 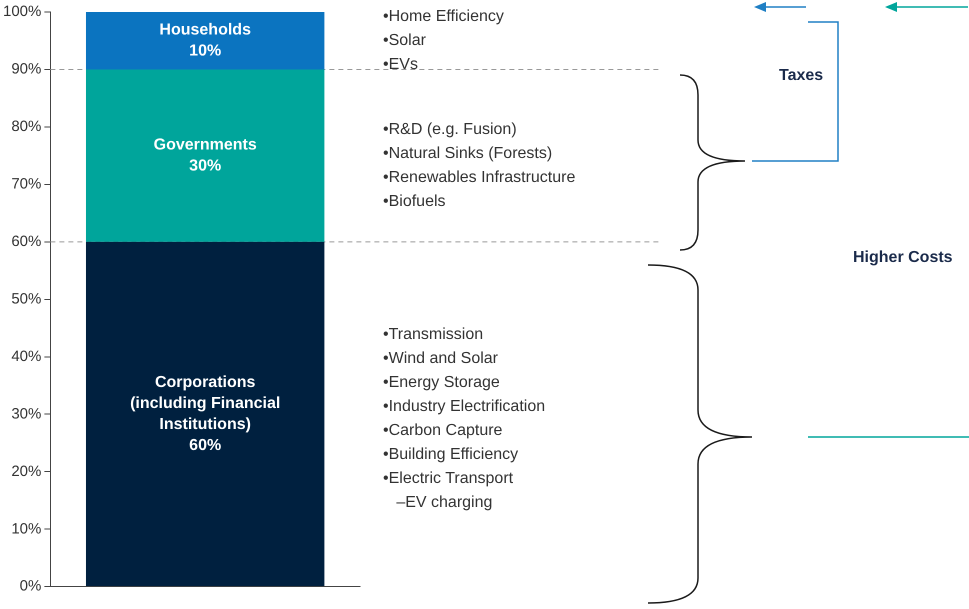 I want to click on text: Higher Costs, so click(x=903, y=258).